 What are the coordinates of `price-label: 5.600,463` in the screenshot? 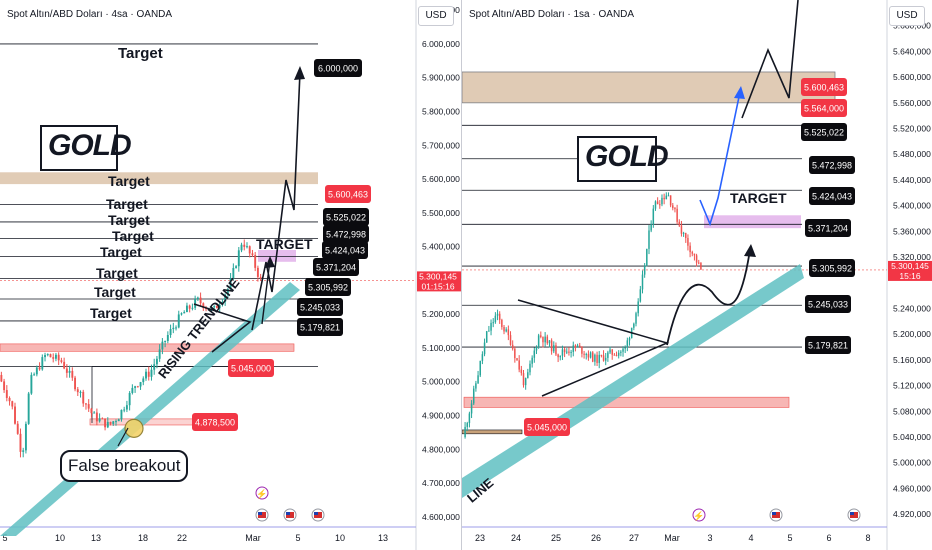 It's located at (348, 195).